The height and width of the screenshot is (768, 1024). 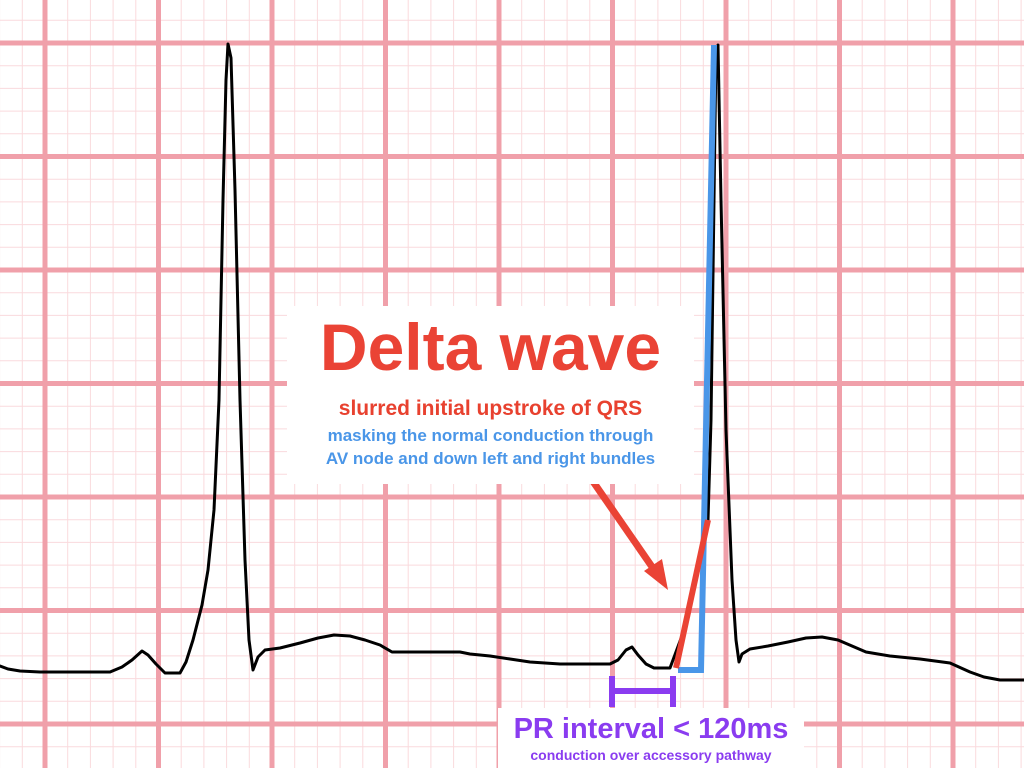 I want to click on pr-interval-title: PR interval < 120ms, so click(x=651, y=729).